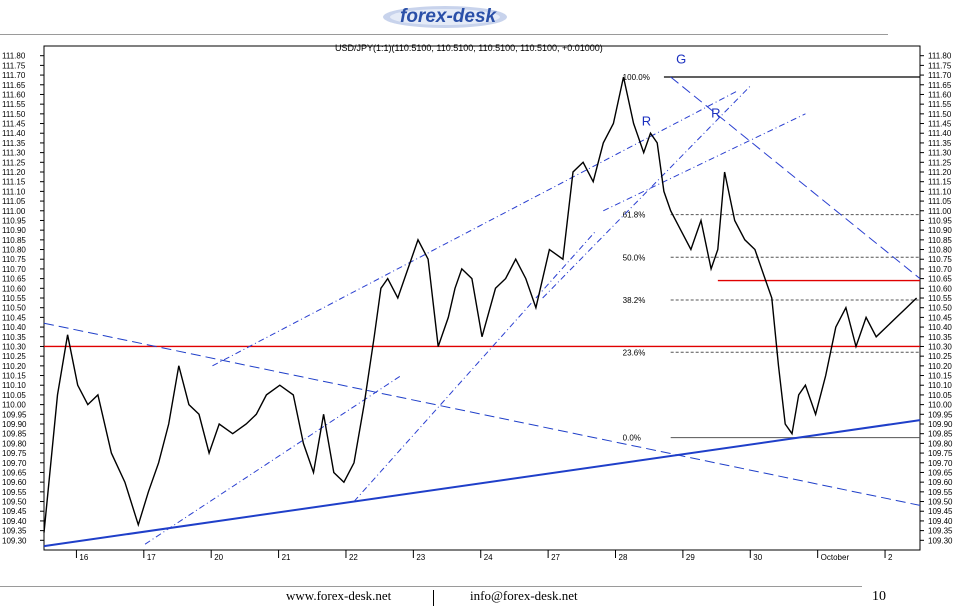 The image size is (960, 609). I want to click on y-tick-label-right: 109.80, so click(940, 443).